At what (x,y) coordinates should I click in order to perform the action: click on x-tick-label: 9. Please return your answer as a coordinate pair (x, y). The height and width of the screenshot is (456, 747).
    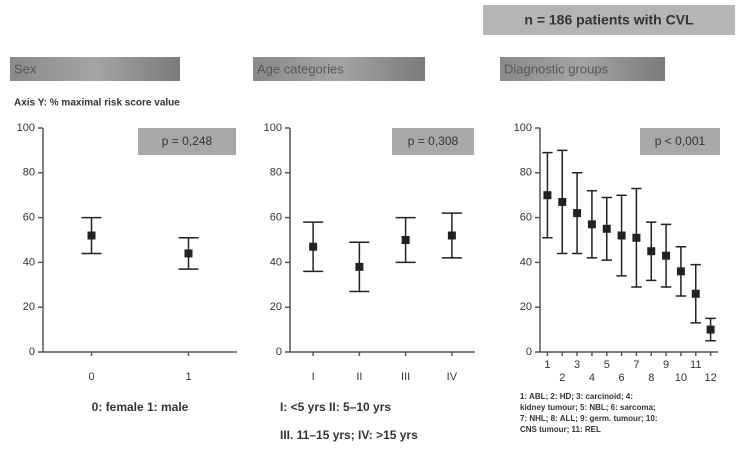
    Looking at the image, I should click on (666, 365).